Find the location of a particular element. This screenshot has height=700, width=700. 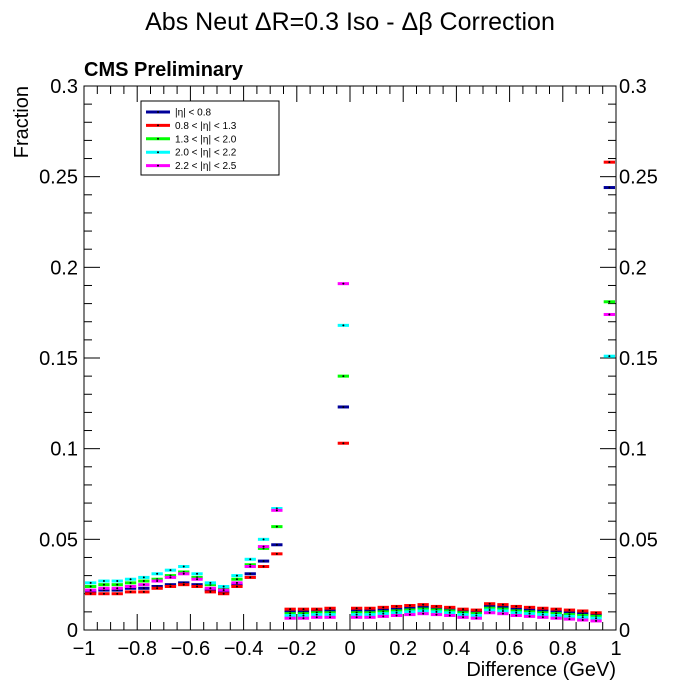

x-tick-label: 0.8 is located at coordinates (563, 649).